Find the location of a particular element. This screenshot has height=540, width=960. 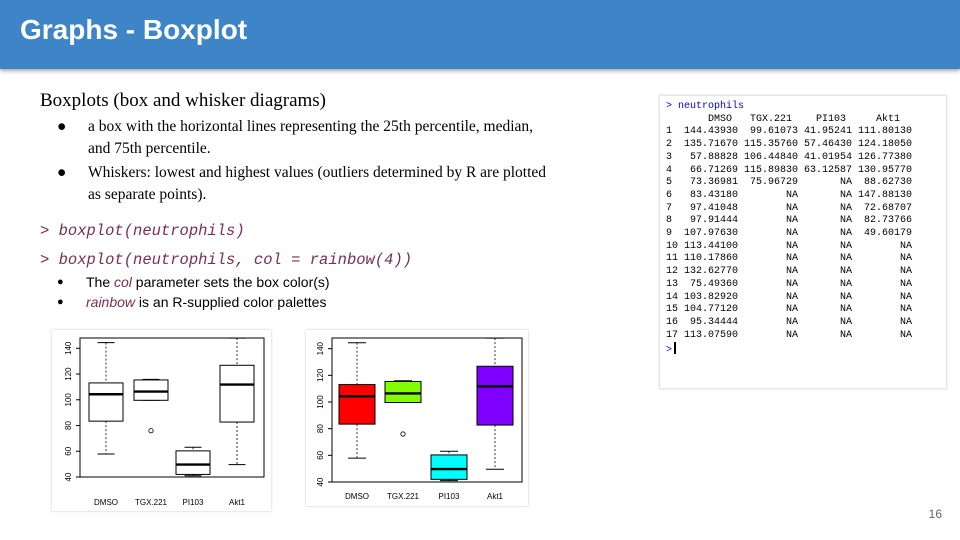

sub-bullet-col: ● The col parameter sets the box color(s) is located at coordinates (185, 282).